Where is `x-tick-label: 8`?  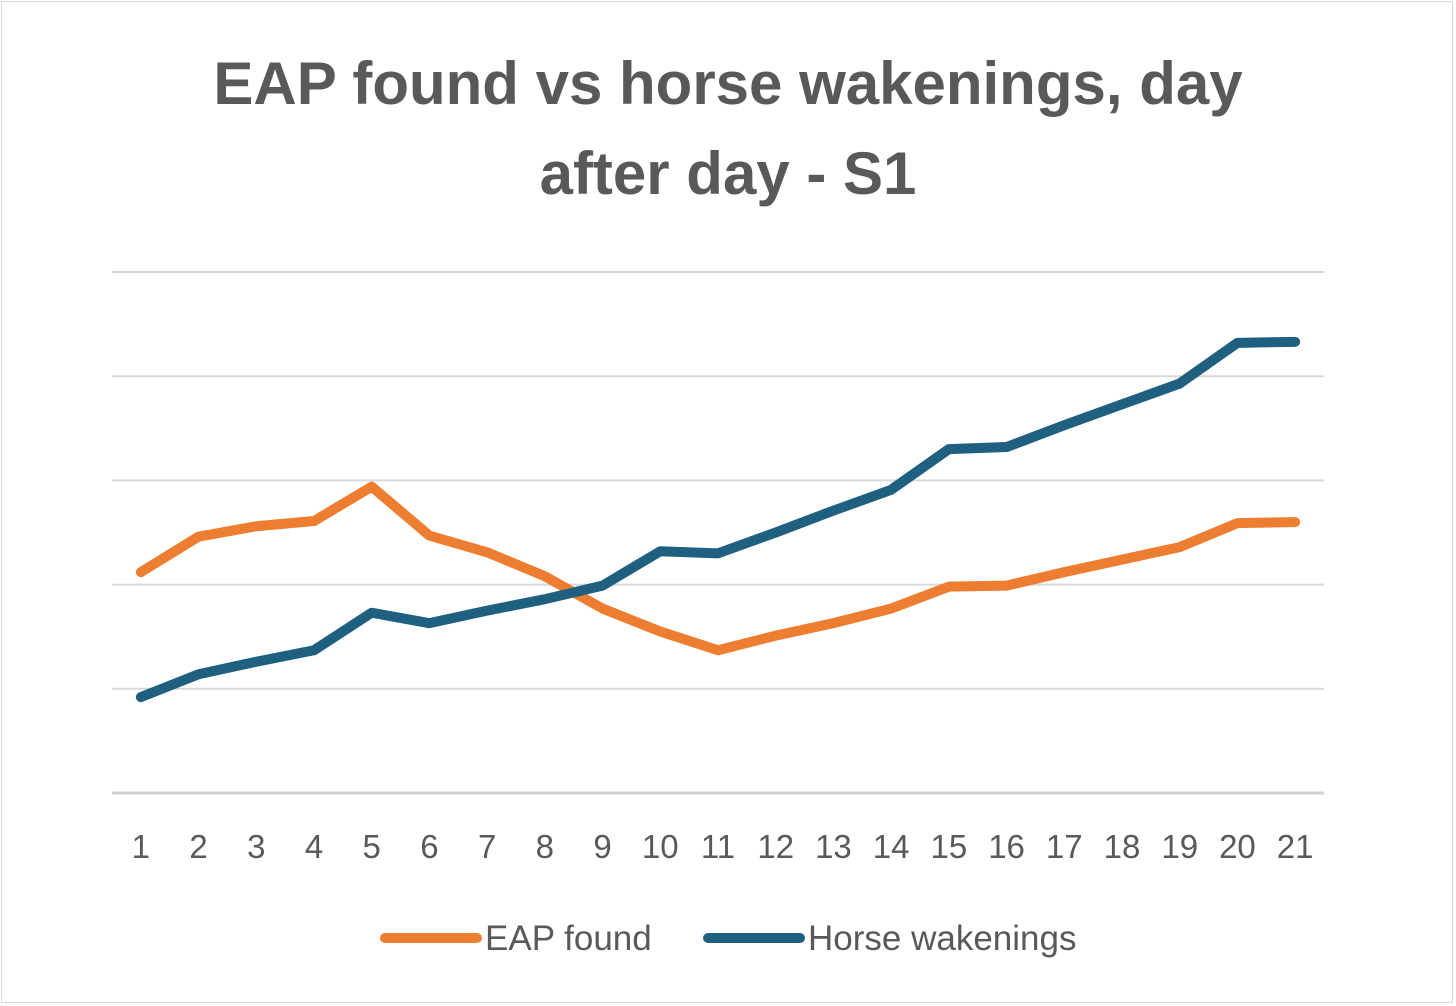 x-tick-label: 8 is located at coordinates (545, 846).